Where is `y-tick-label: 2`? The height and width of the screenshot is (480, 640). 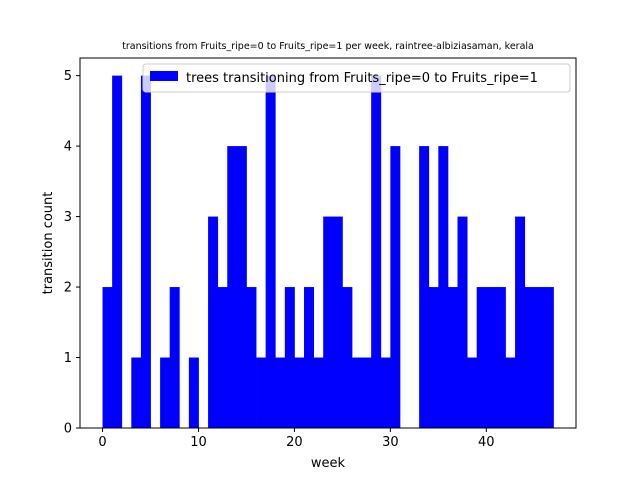 y-tick-label: 2 is located at coordinates (68, 288).